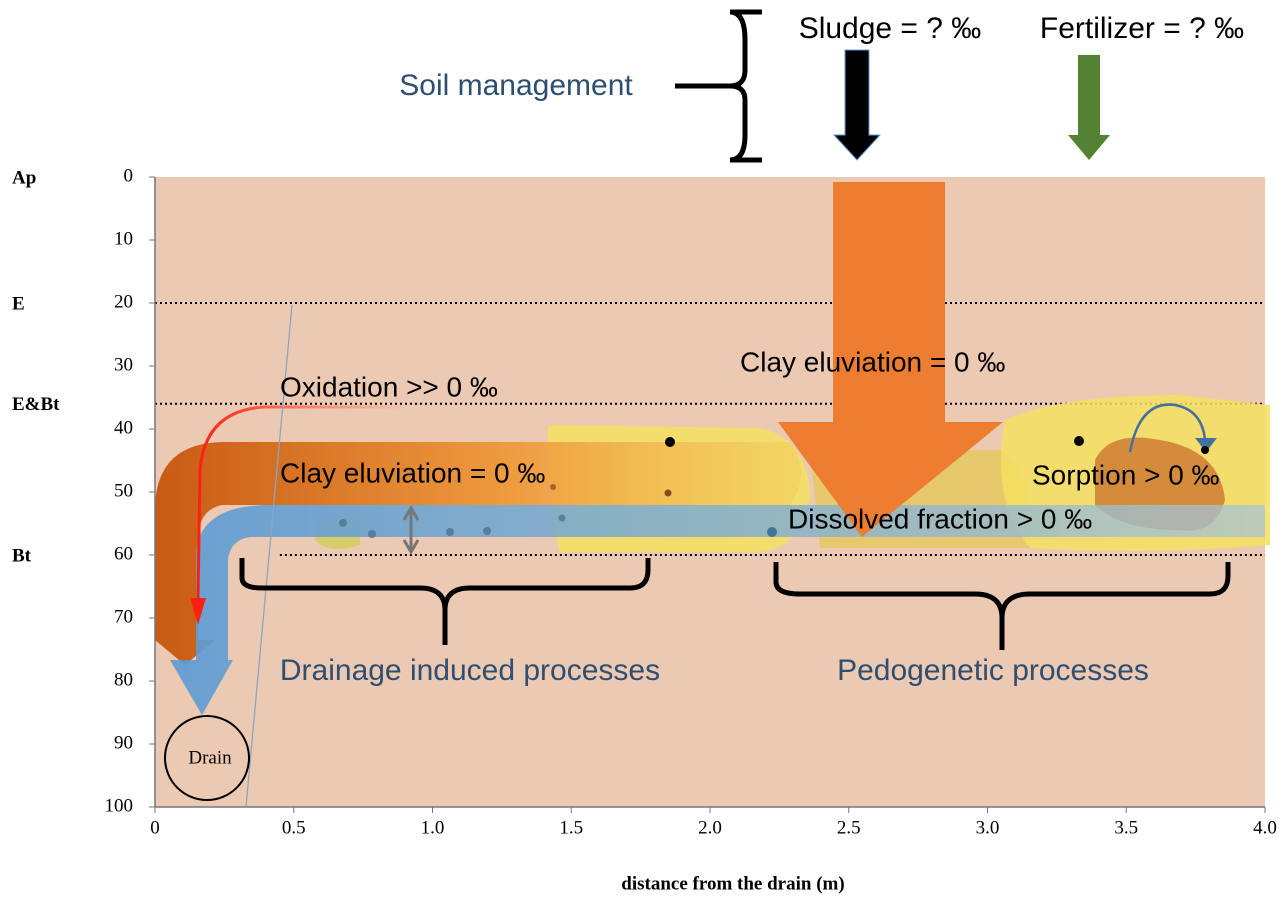 This screenshot has width=1288, height=900. I want to click on x-tick-label: 2.5, so click(849, 827).